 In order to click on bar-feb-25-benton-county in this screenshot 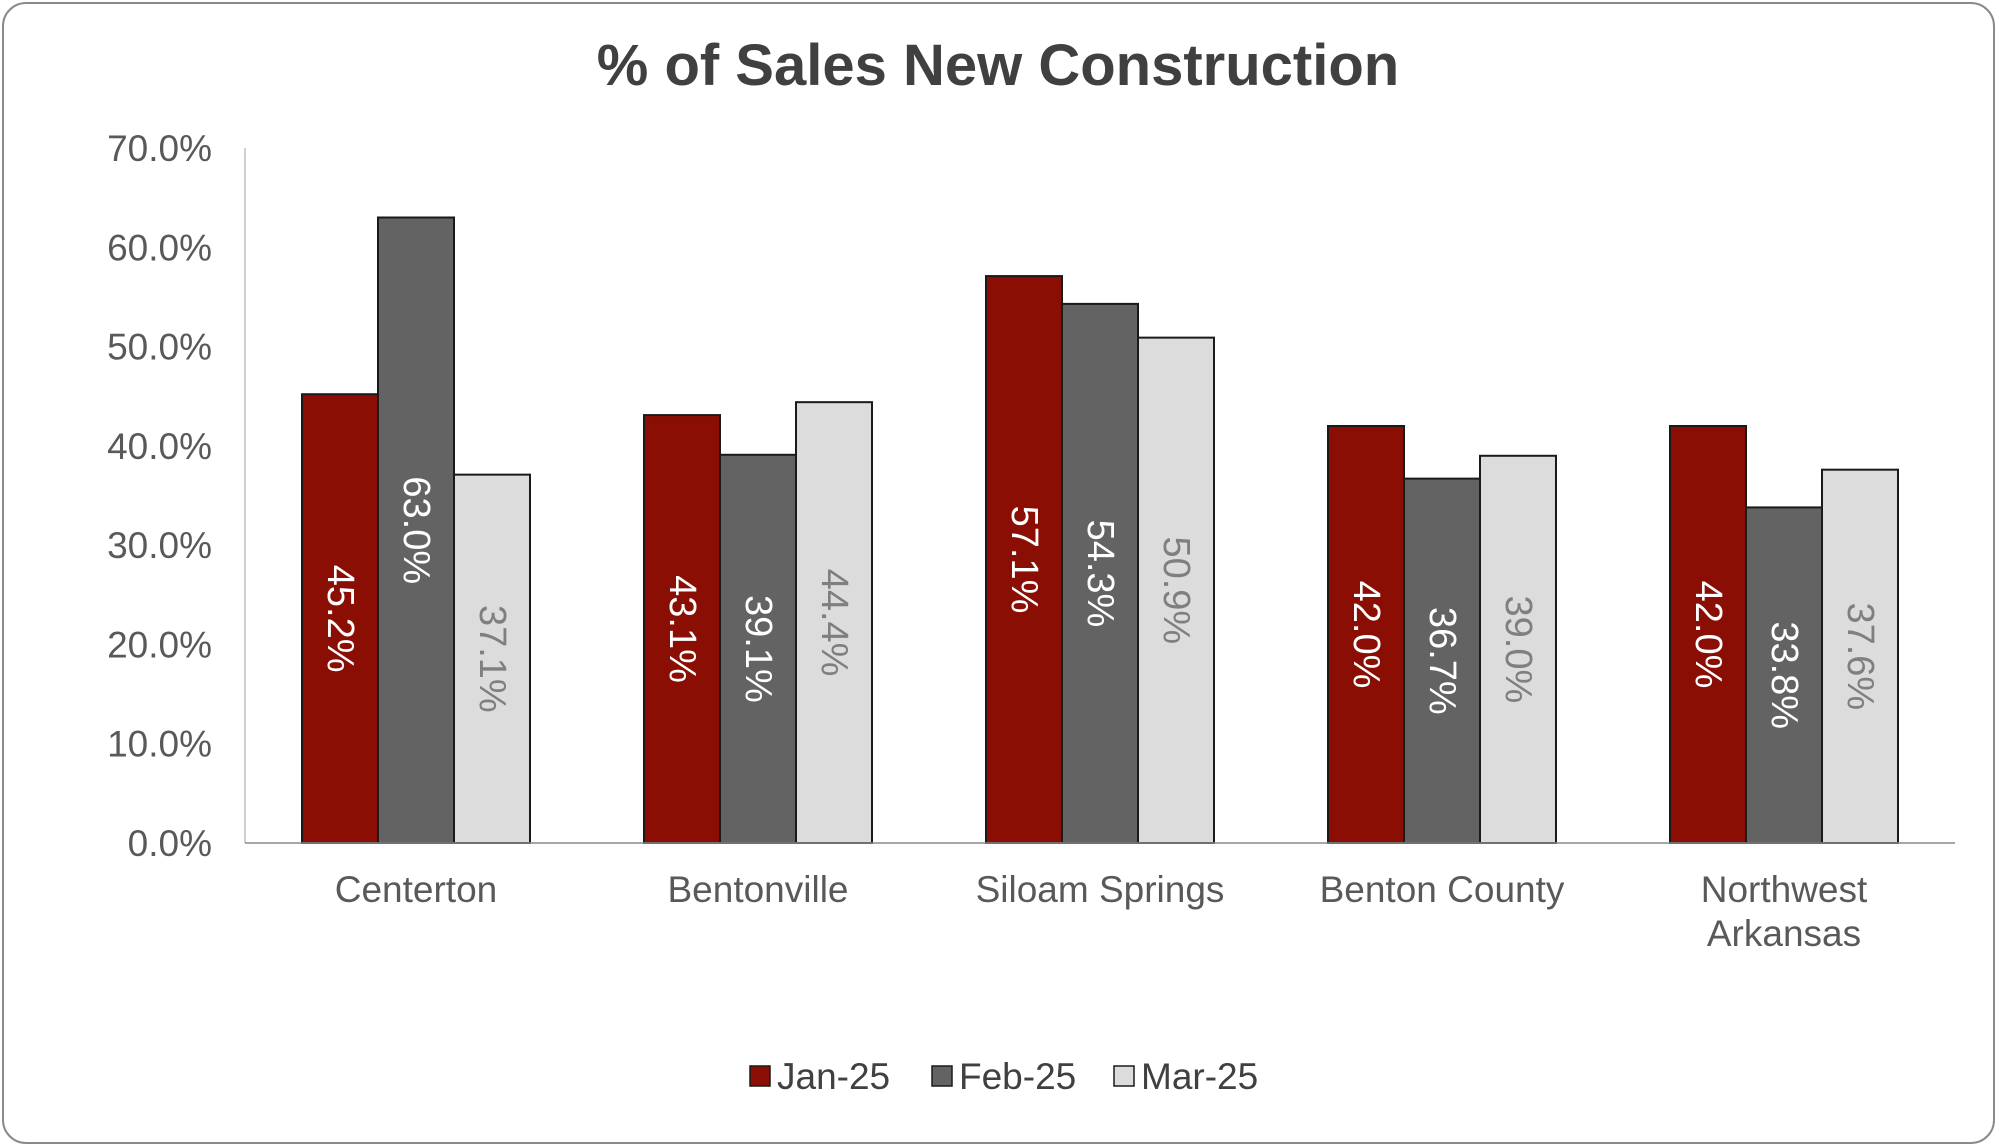, I will do `click(1442, 660)`.